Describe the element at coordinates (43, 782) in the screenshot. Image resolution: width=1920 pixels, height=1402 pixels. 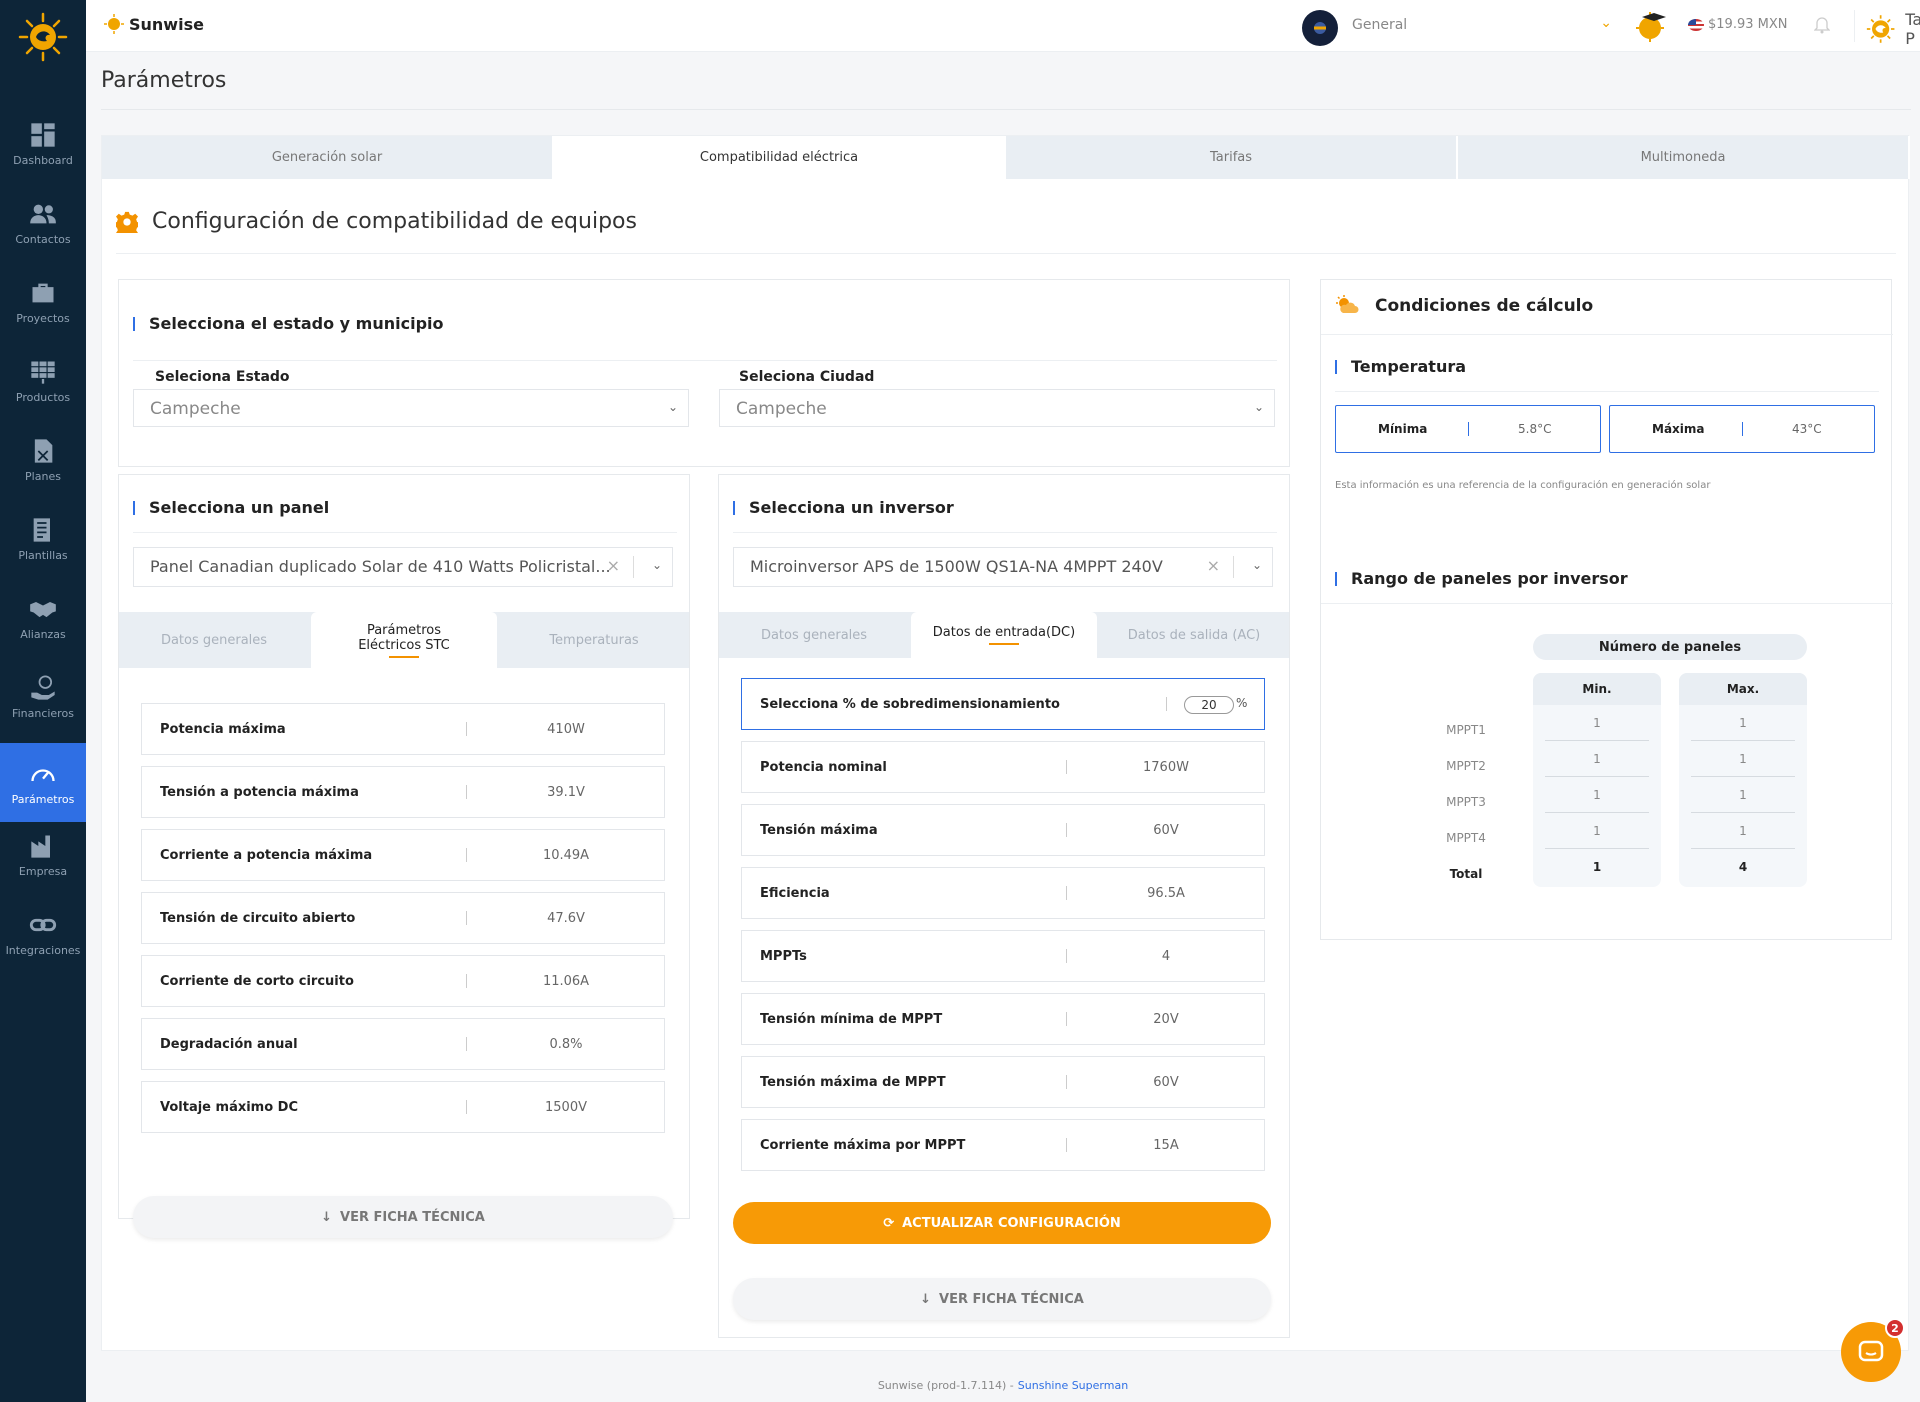
I see `sidebar-item-parametros: Parámetros` at that location.